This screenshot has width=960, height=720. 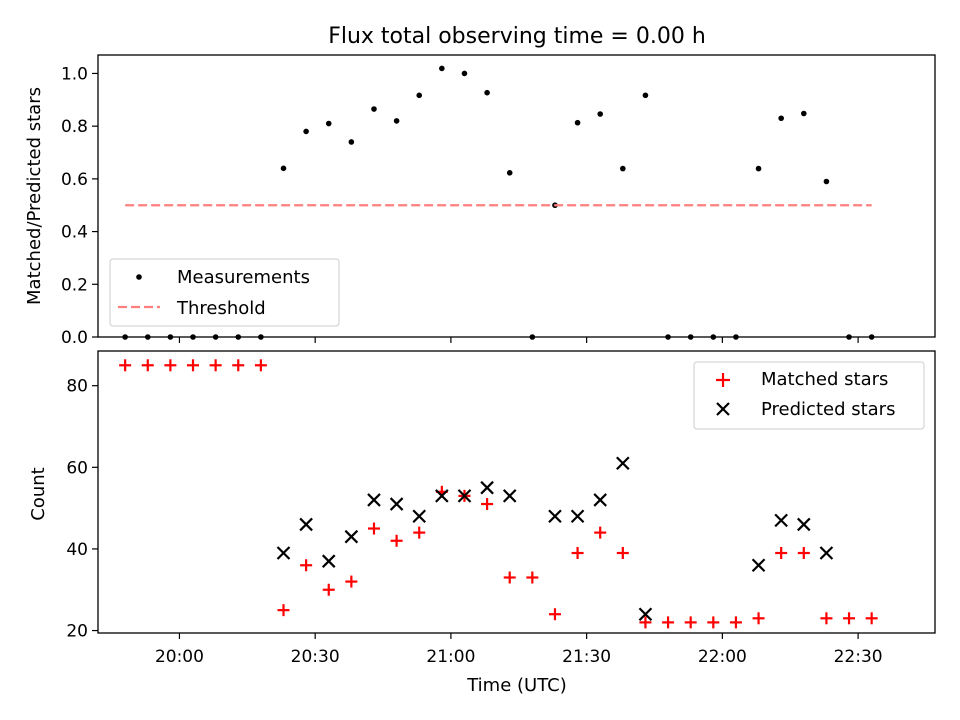 I want to click on chart-title: Flux total observing time = 0.00 h, so click(x=517, y=36).